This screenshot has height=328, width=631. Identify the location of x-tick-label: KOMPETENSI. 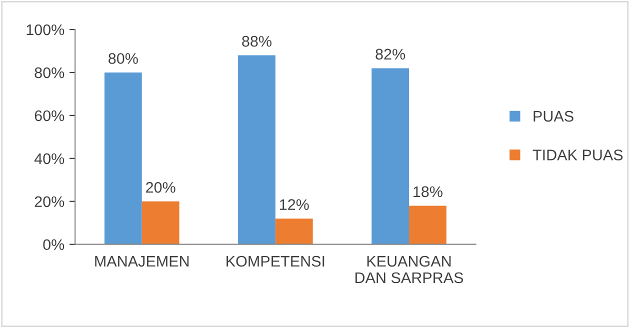
(275, 261).